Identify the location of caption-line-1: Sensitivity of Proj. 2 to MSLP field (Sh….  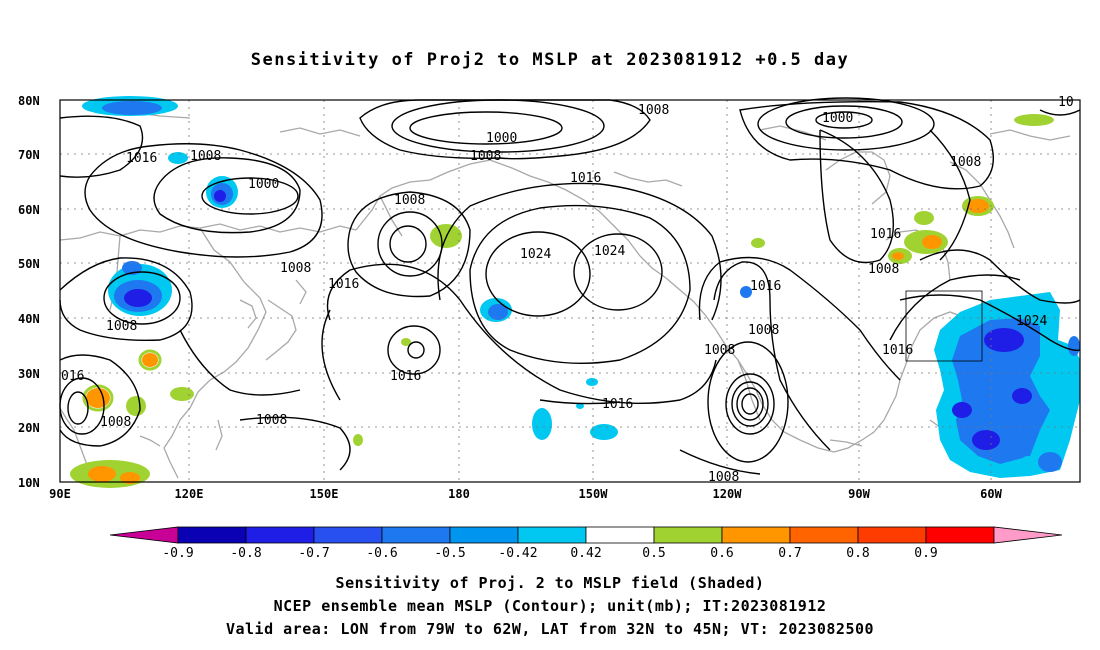
(550, 583).